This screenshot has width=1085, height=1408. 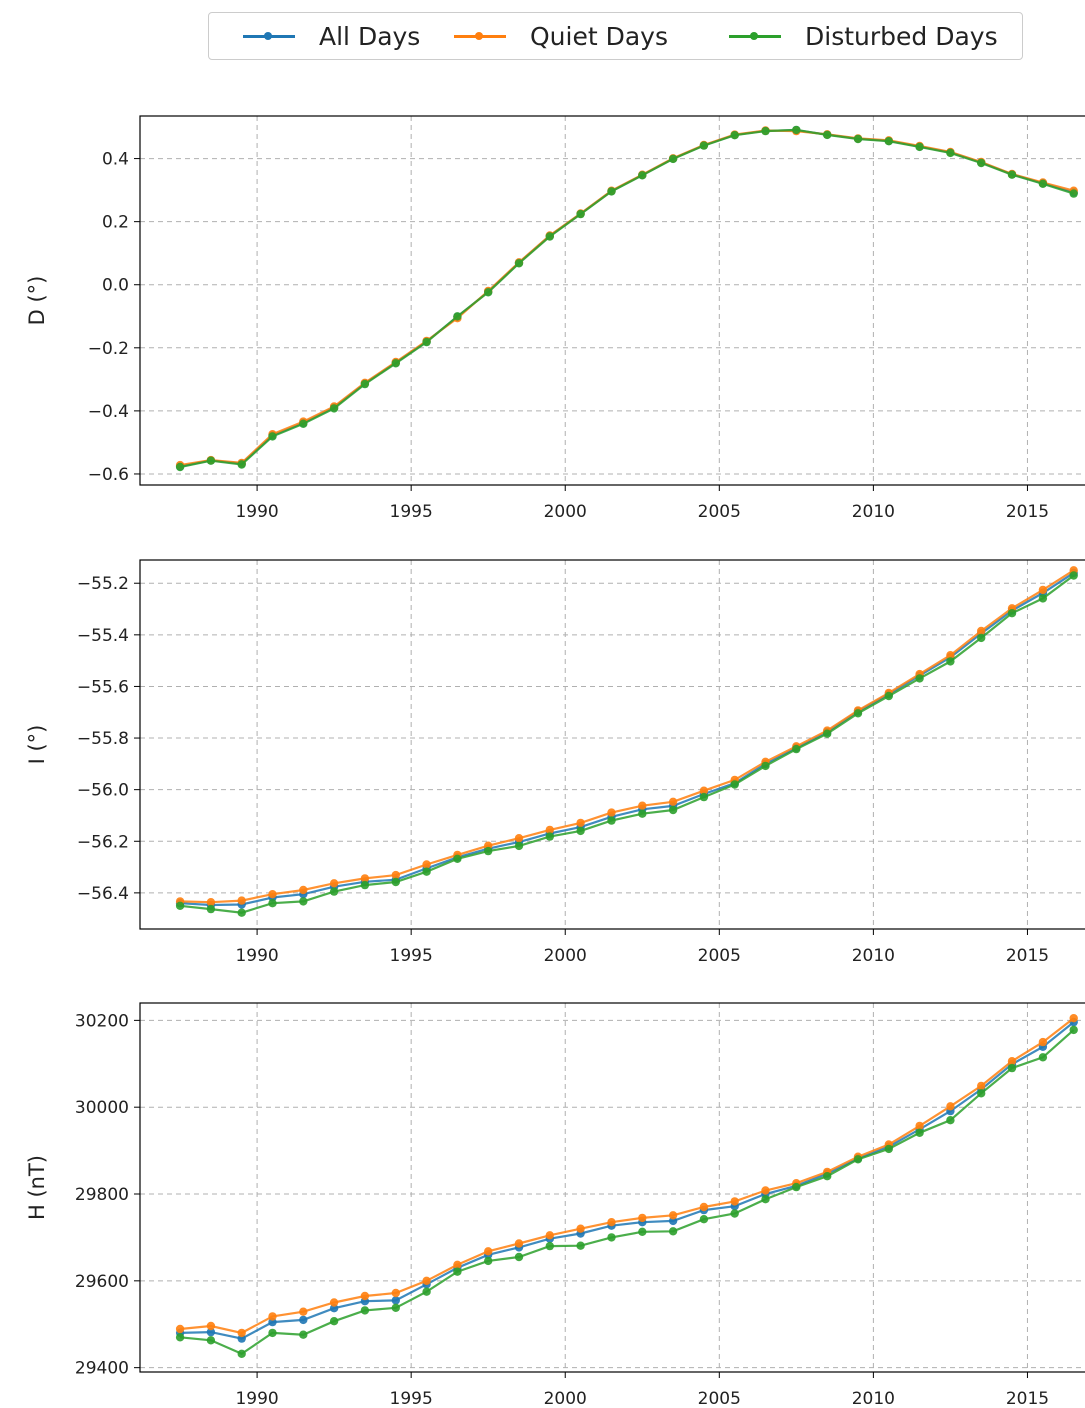 I want to click on legend-swatch-all-days, so click(x=269, y=36).